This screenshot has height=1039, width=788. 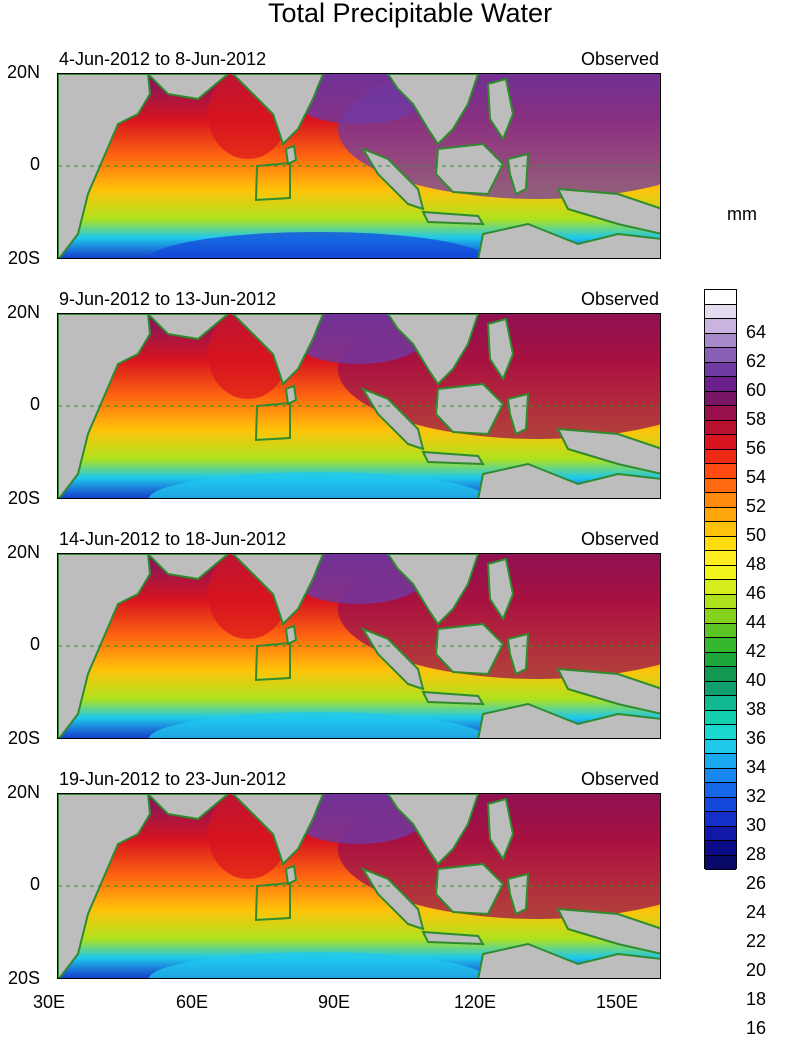 I want to click on colorbar-label: 34, so click(x=756, y=766).